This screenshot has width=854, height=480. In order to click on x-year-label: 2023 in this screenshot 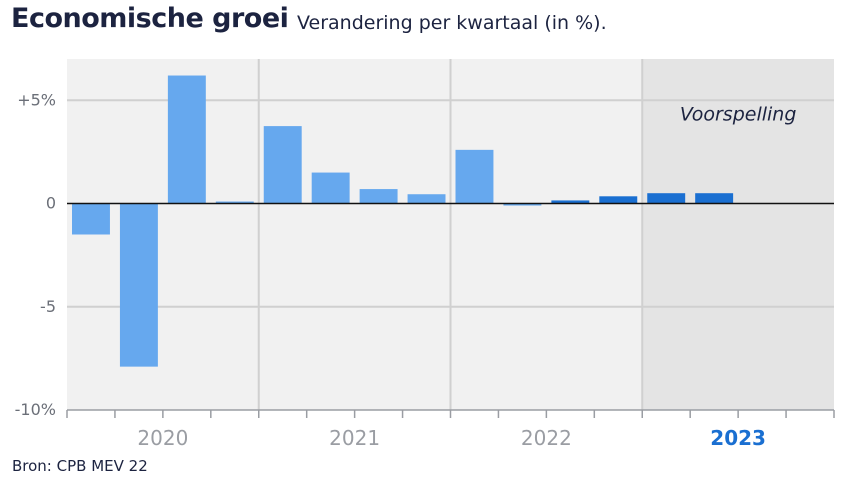, I will do `click(738, 438)`.